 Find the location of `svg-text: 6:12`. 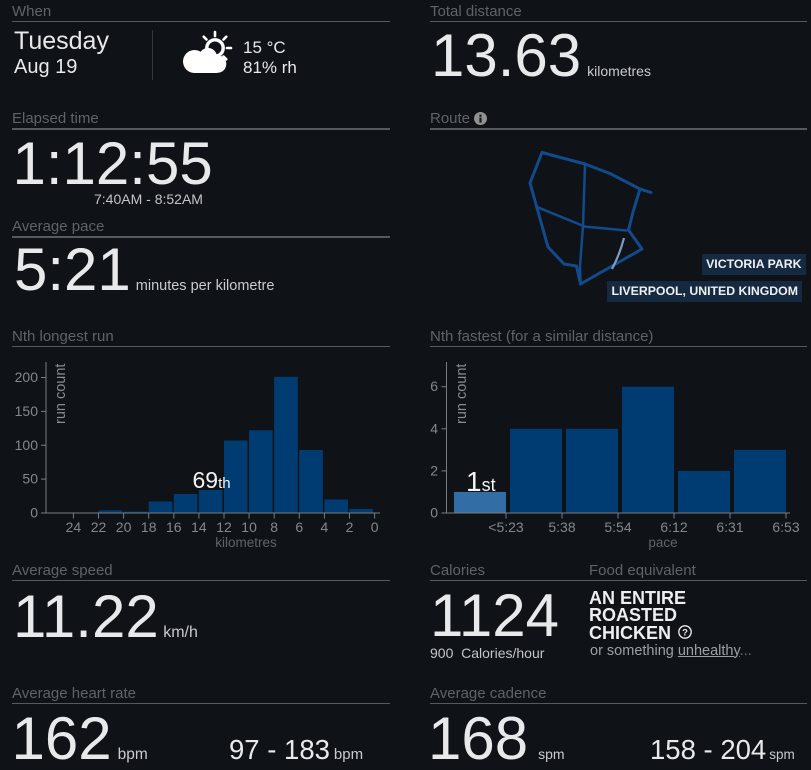

svg-text: 6:12 is located at coordinates (673, 527).